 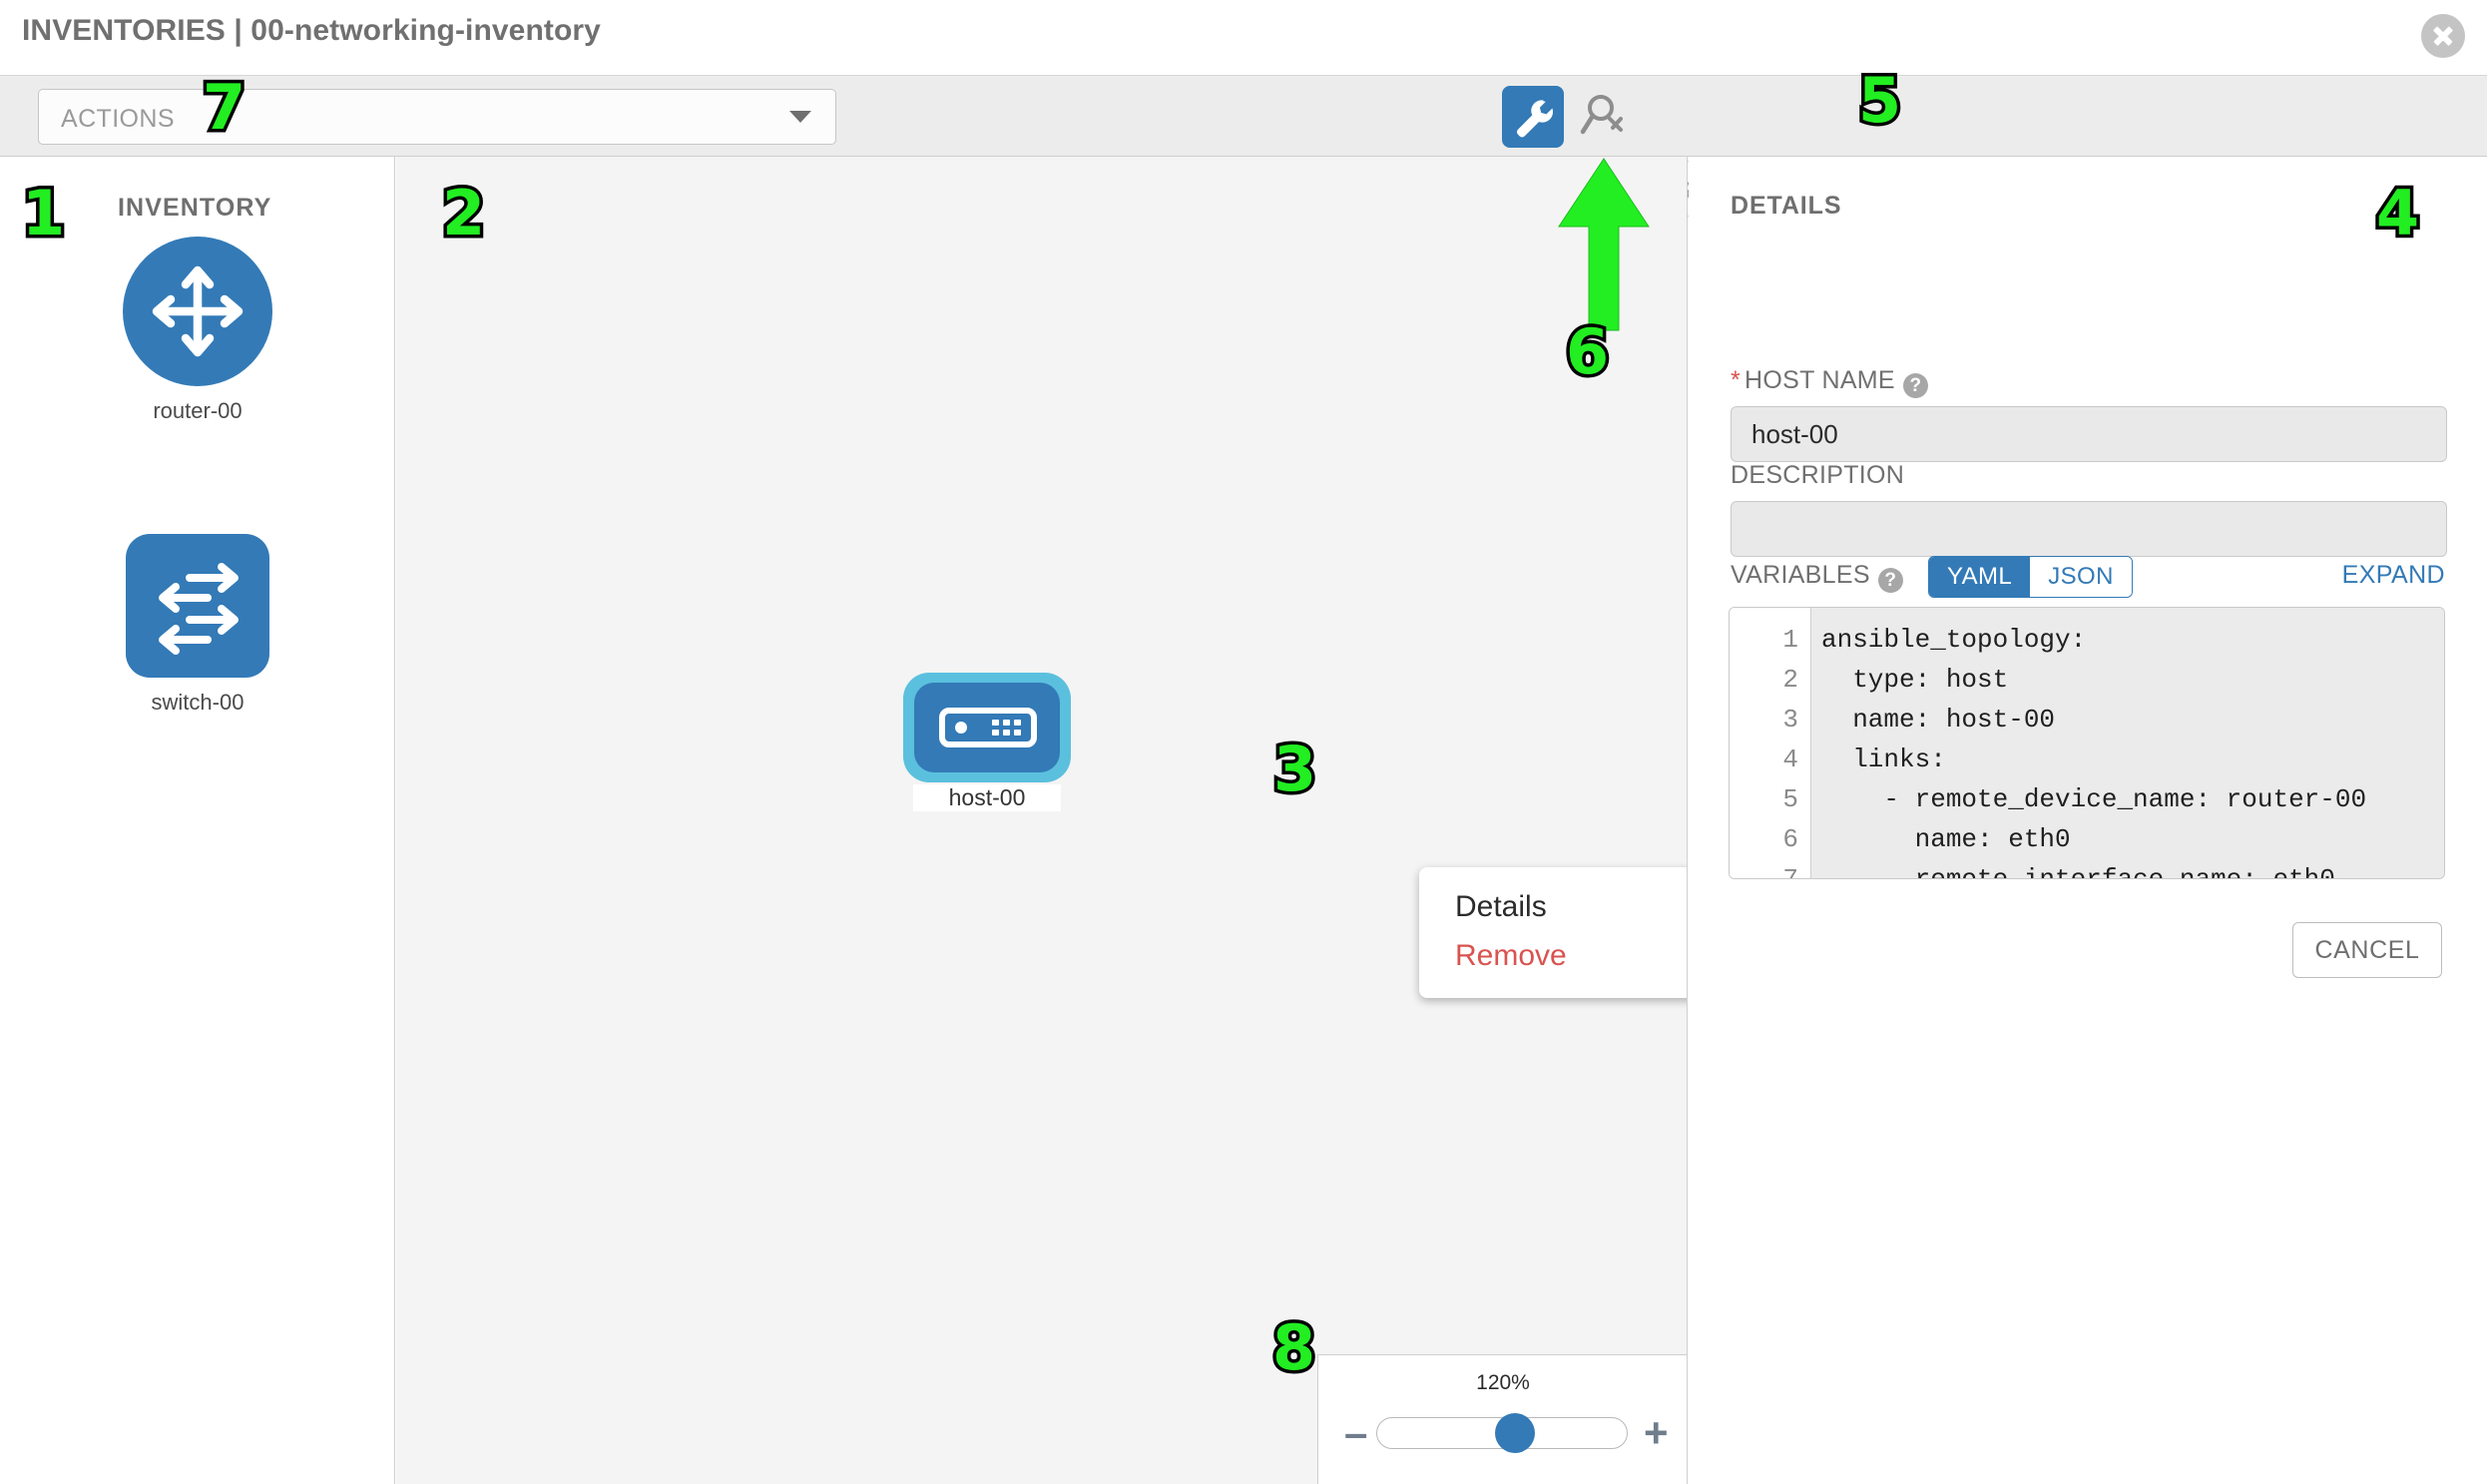 What do you see at coordinates (2443, 36) in the screenshot?
I see `close-icon` at bounding box center [2443, 36].